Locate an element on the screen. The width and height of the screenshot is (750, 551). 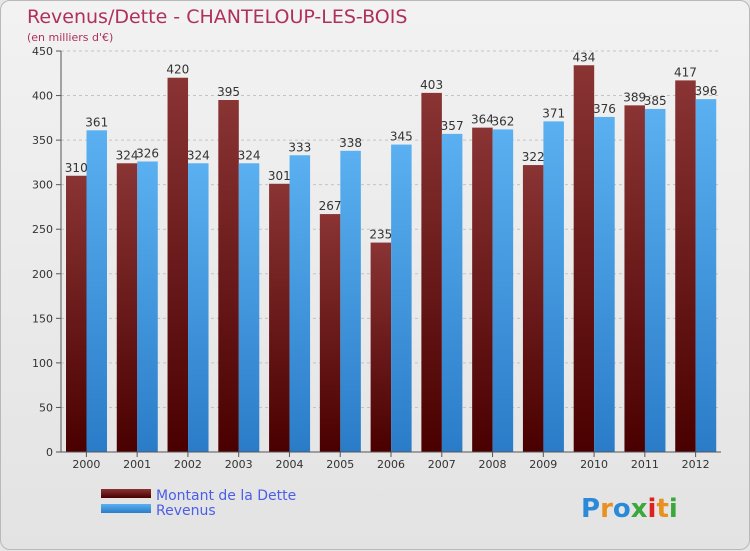
value-label: 403 is located at coordinates (431, 85).